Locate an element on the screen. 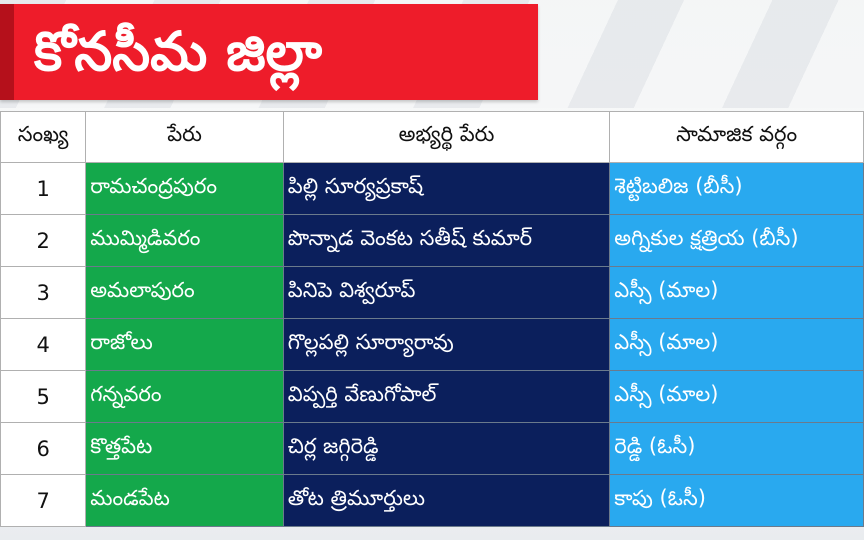 The height and width of the screenshot is (540, 864). constituency-name: మండపేట is located at coordinates (184, 500).